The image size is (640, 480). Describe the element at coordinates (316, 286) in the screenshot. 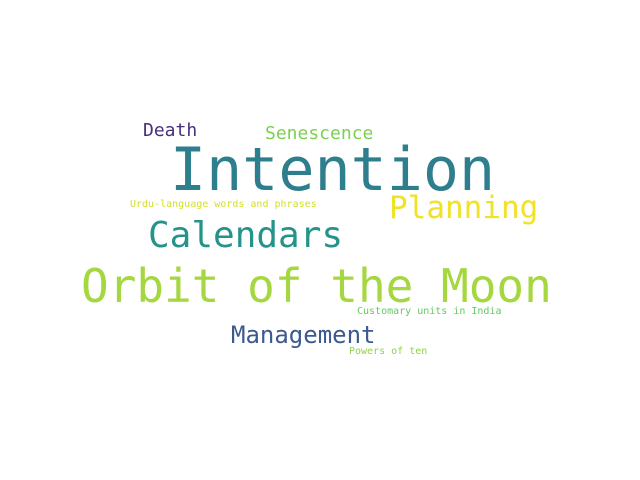

I see `word-orbit-of-the-moon: Orbit of the Moon` at that location.